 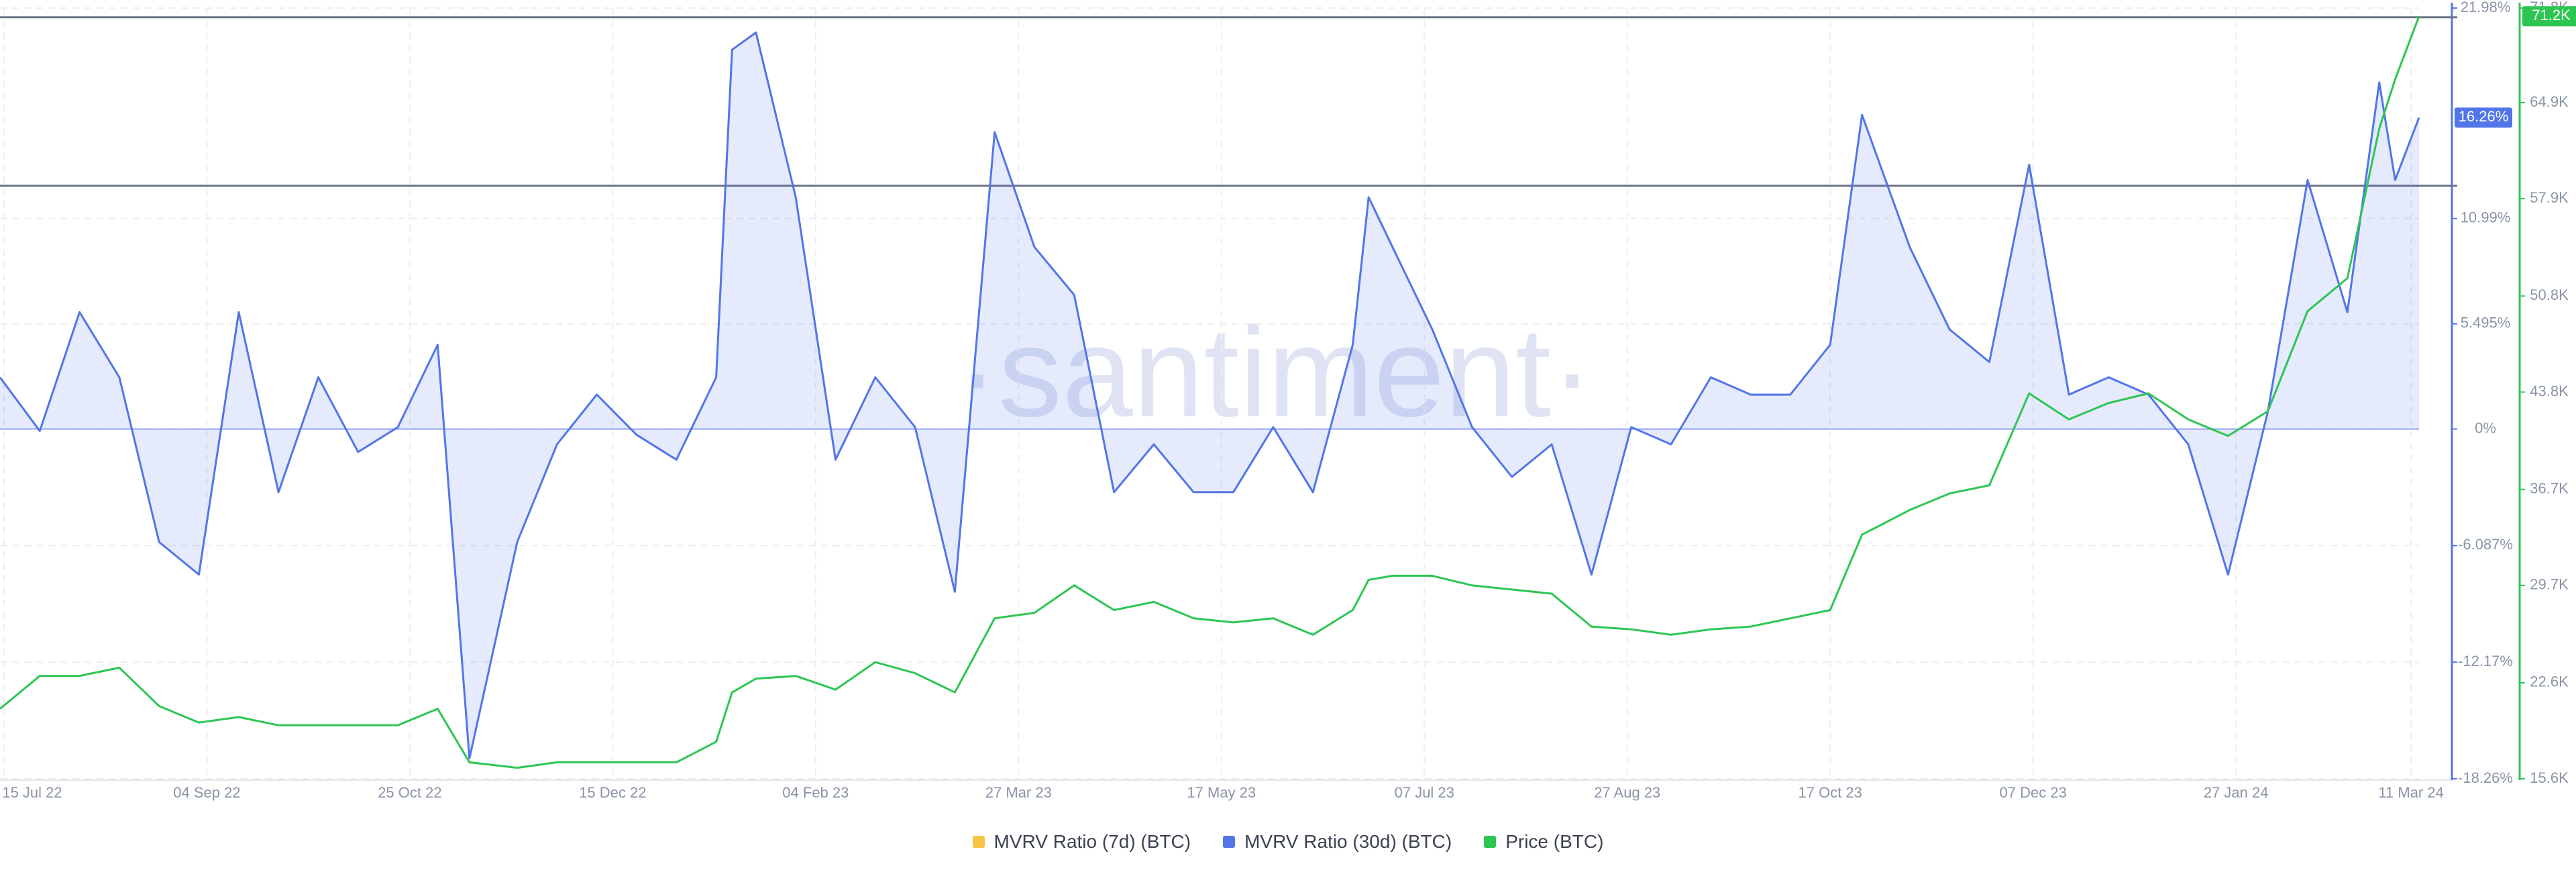 What do you see at coordinates (1627, 793) in the screenshot?
I see `x-tick-label: 27 Aug 23` at bounding box center [1627, 793].